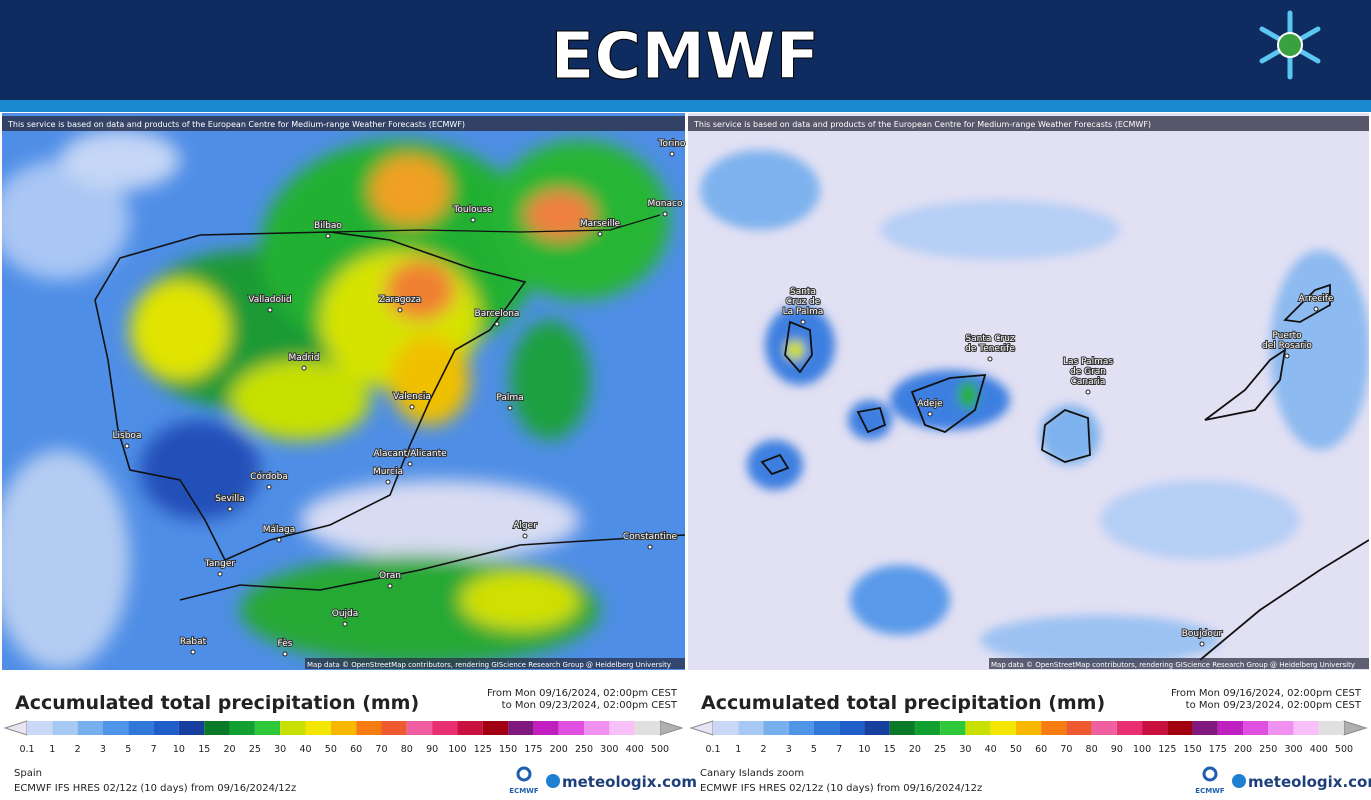 The width and height of the screenshot is (1371, 800). I want to click on region: Spain, so click(28, 773).